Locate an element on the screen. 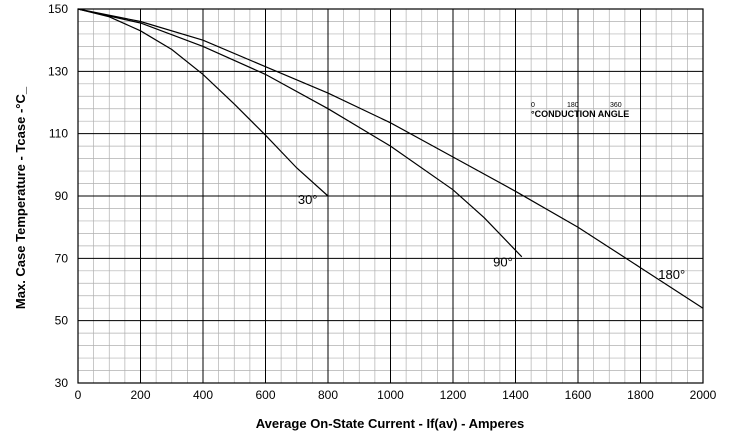  conduction-angle-inset: 0 180 360 °CONDUCTION ANGLE is located at coordinates (580, 110).